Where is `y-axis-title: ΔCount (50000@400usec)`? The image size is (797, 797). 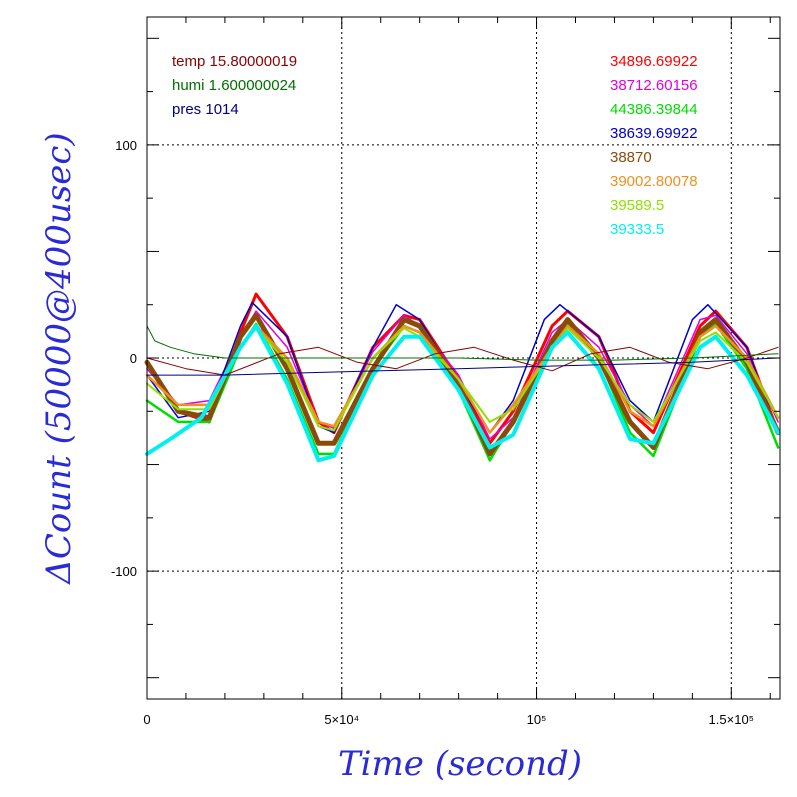
y-axis-title: ΔCount (50000@400usec) is located at coordinates (59, 358).